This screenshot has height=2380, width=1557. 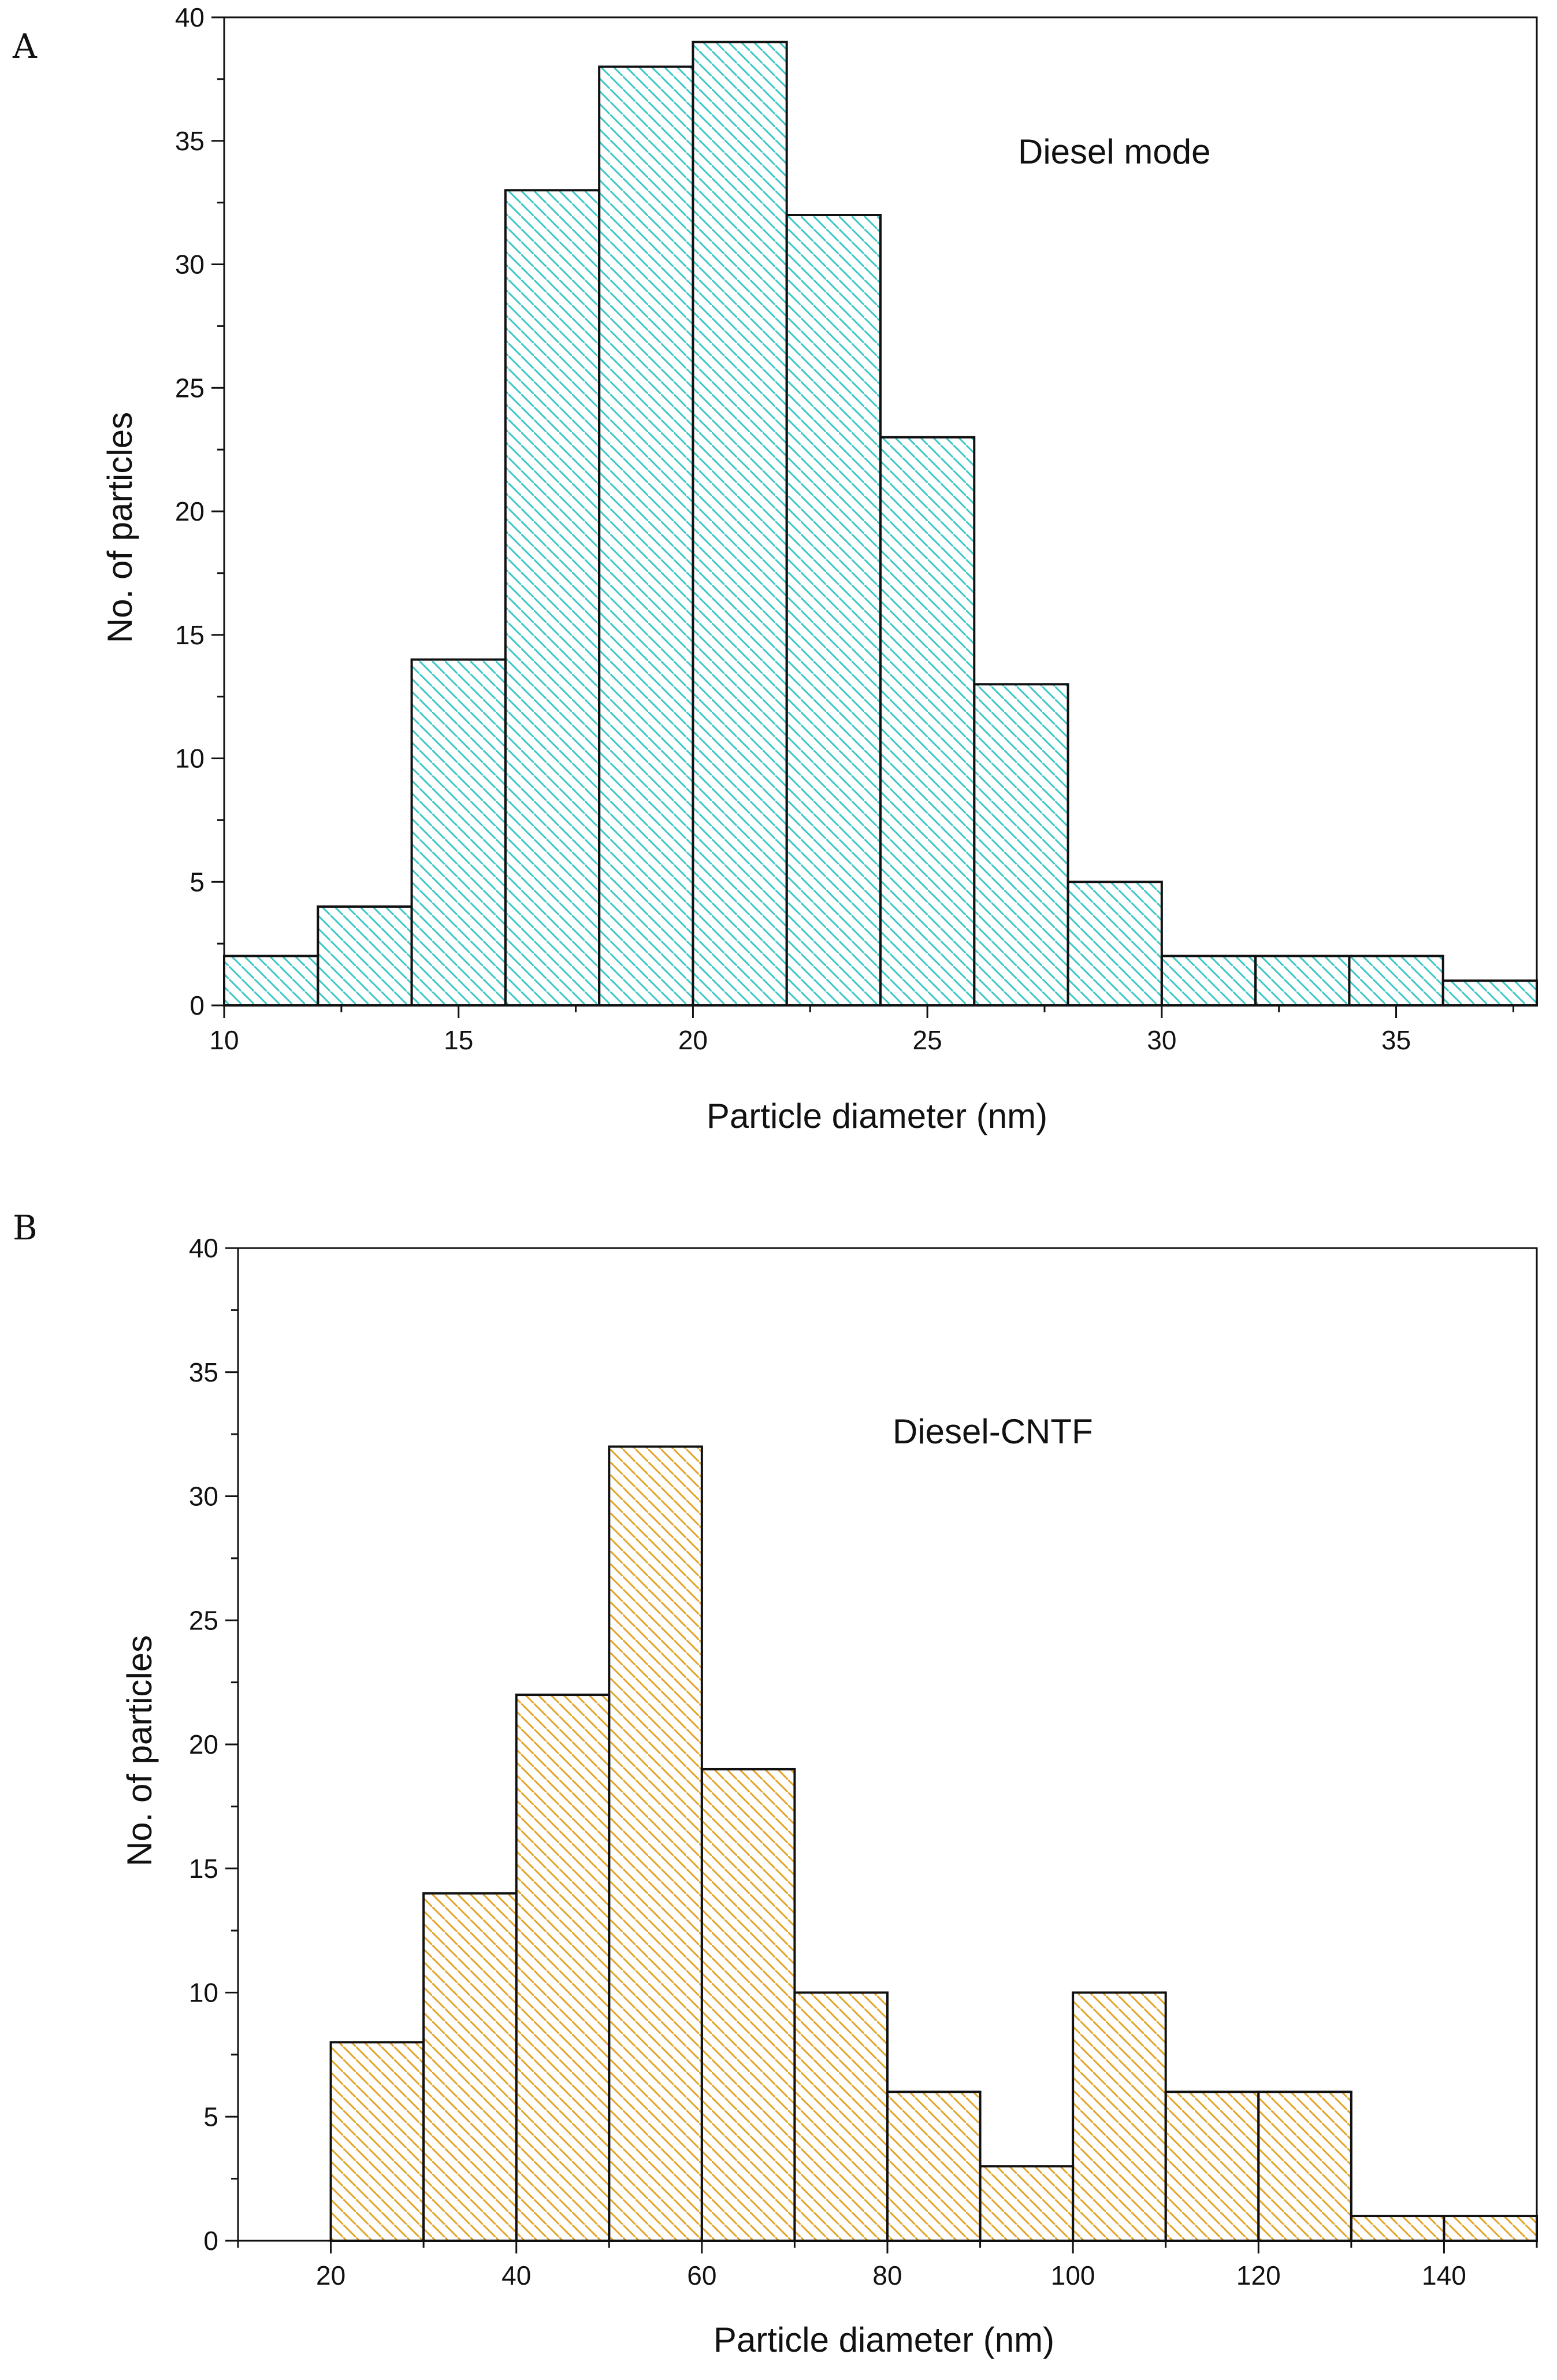 I want to click on x-tick-label: 40, so click(x=516, y=2275).